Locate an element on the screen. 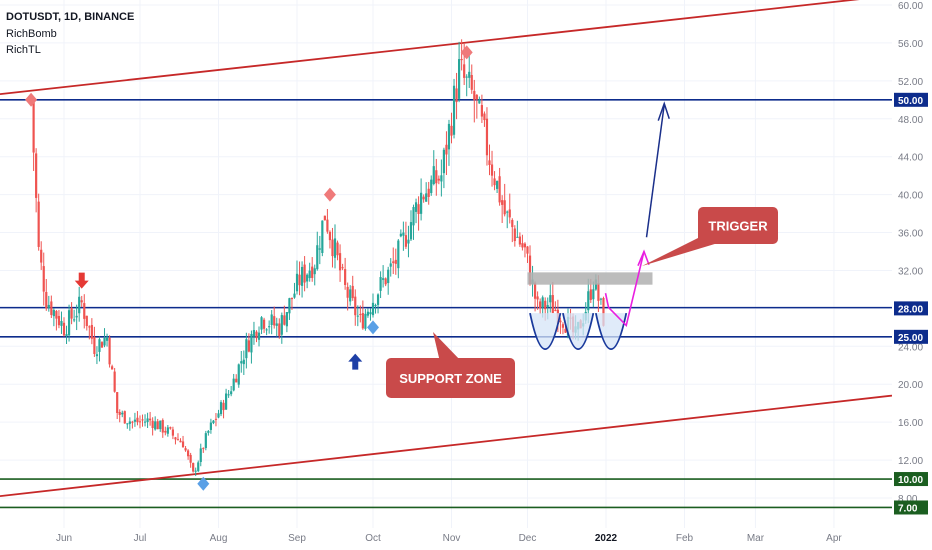 The height and width of the screenshot is (550, 932). price-axis-bg is located at coordinates (912, 275).